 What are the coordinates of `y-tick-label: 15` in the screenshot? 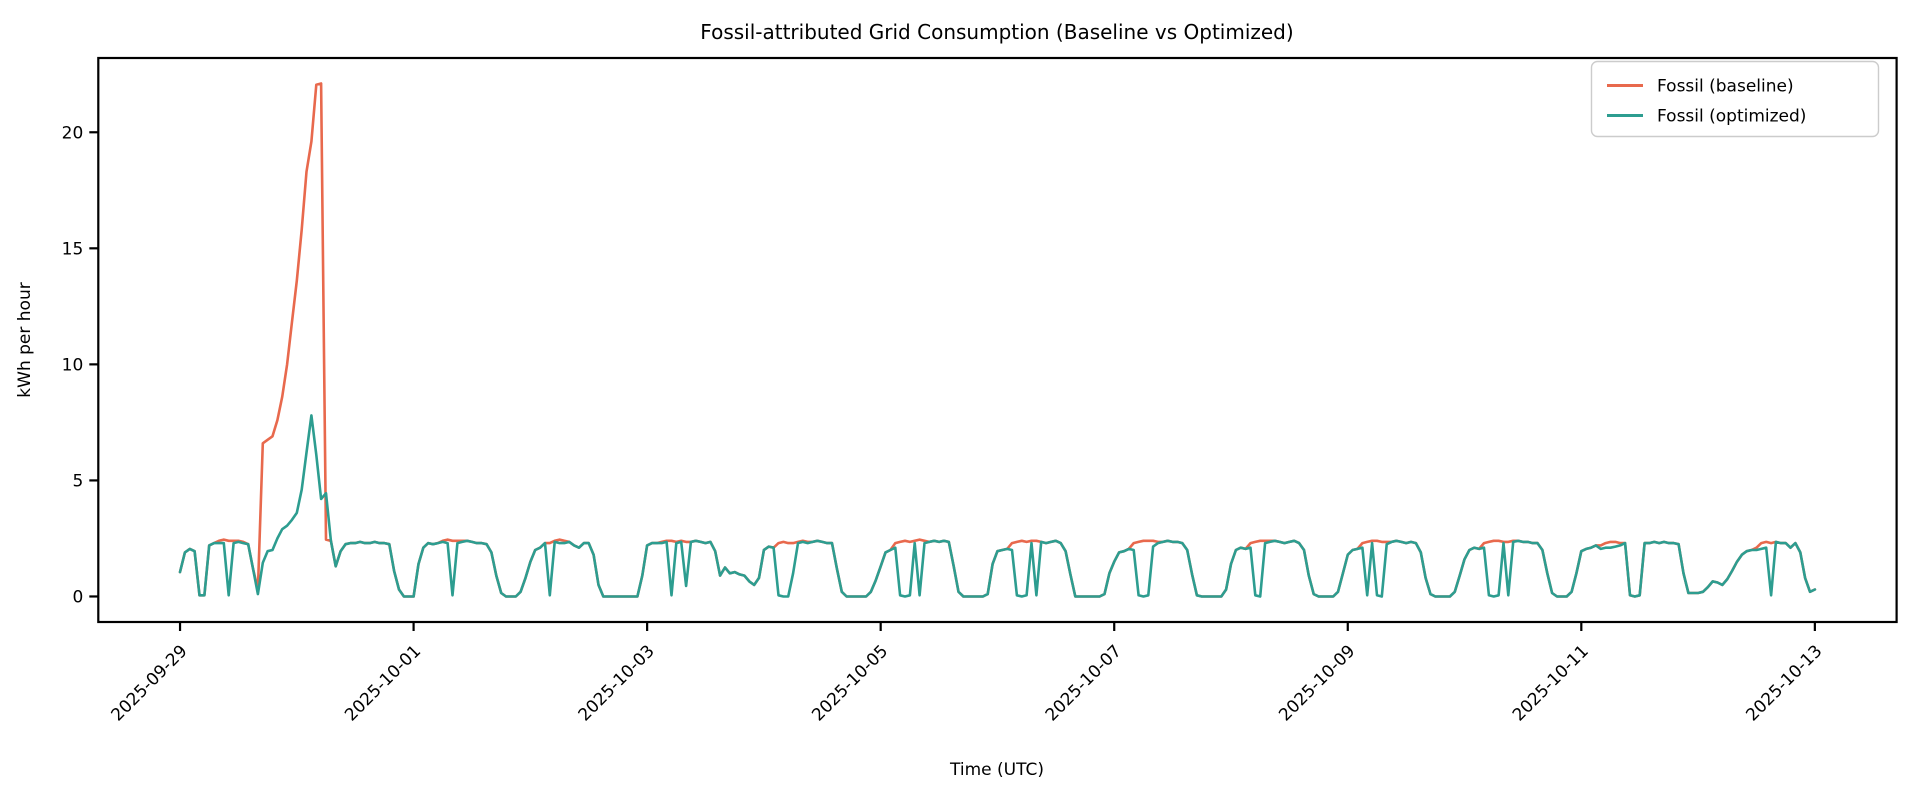 It's located at (73, 249).